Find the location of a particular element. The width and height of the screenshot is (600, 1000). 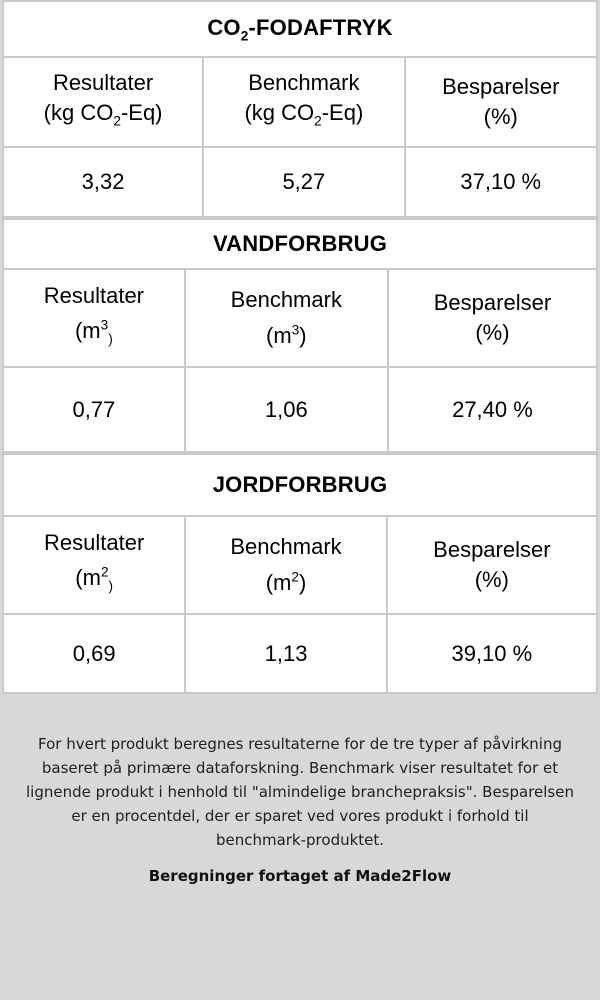

table-value-row: 0,77 1,06 27,40 % is located at coordinates (300, 409).